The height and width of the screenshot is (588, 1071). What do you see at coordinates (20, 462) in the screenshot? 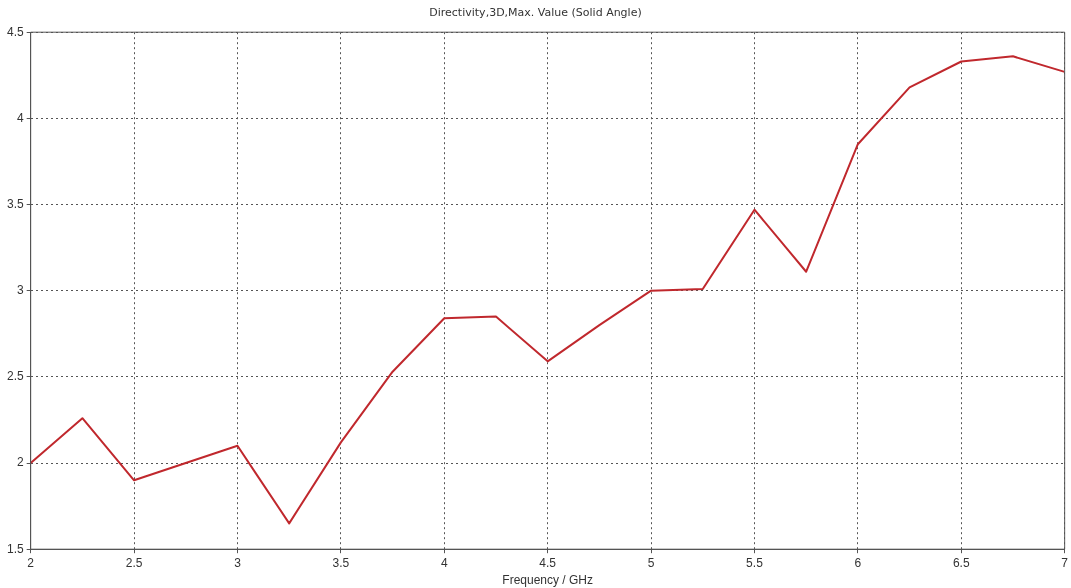
I see `y-tick-label: 2` at bounding box center [20, 462].